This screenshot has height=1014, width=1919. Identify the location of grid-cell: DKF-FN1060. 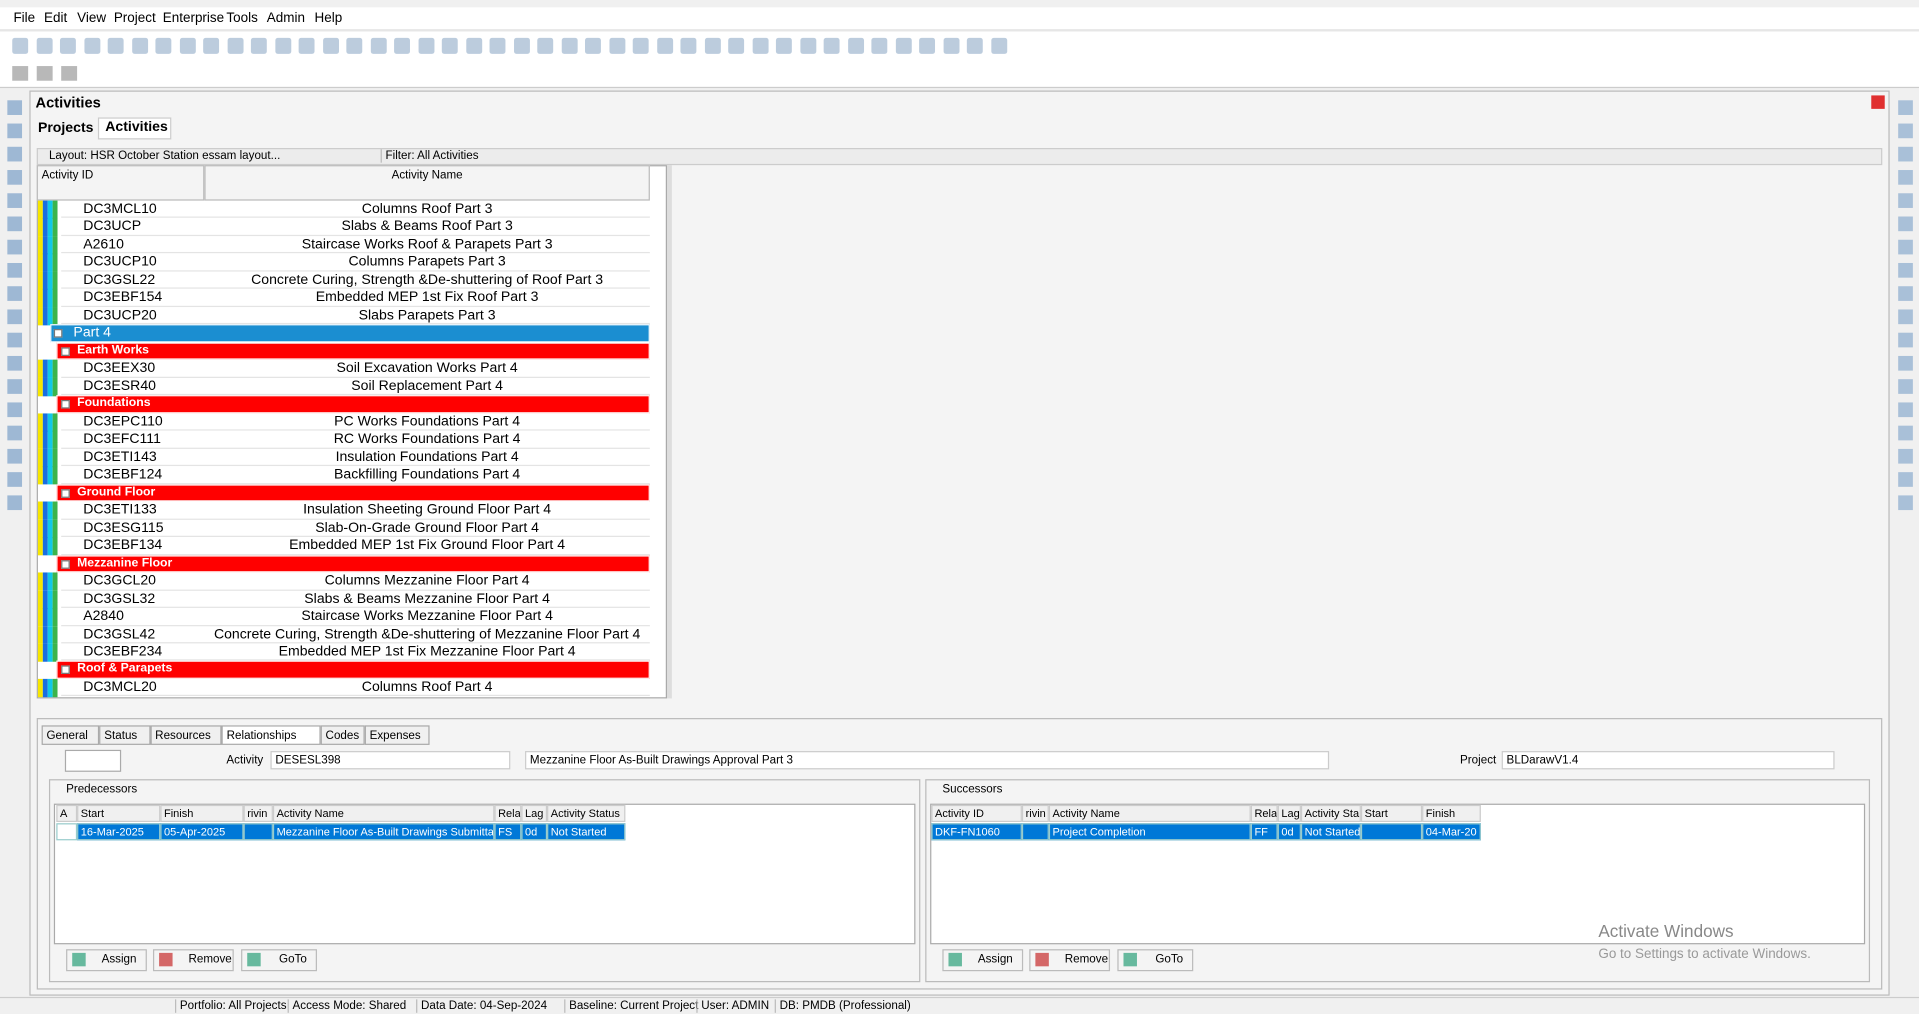
(976, 832).